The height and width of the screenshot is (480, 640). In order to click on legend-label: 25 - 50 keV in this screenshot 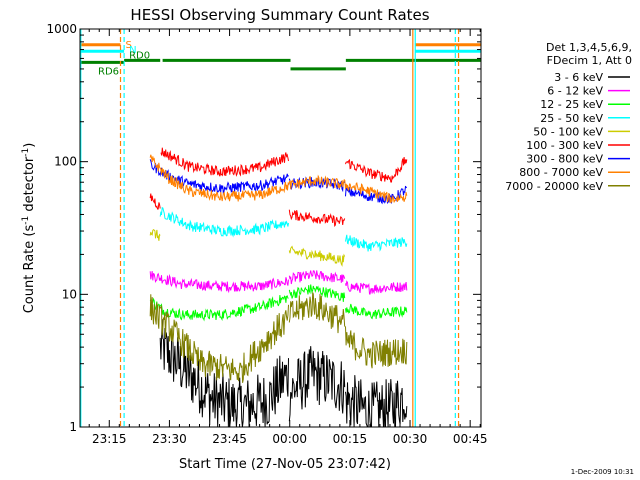, I will do `click(571, 118)`.